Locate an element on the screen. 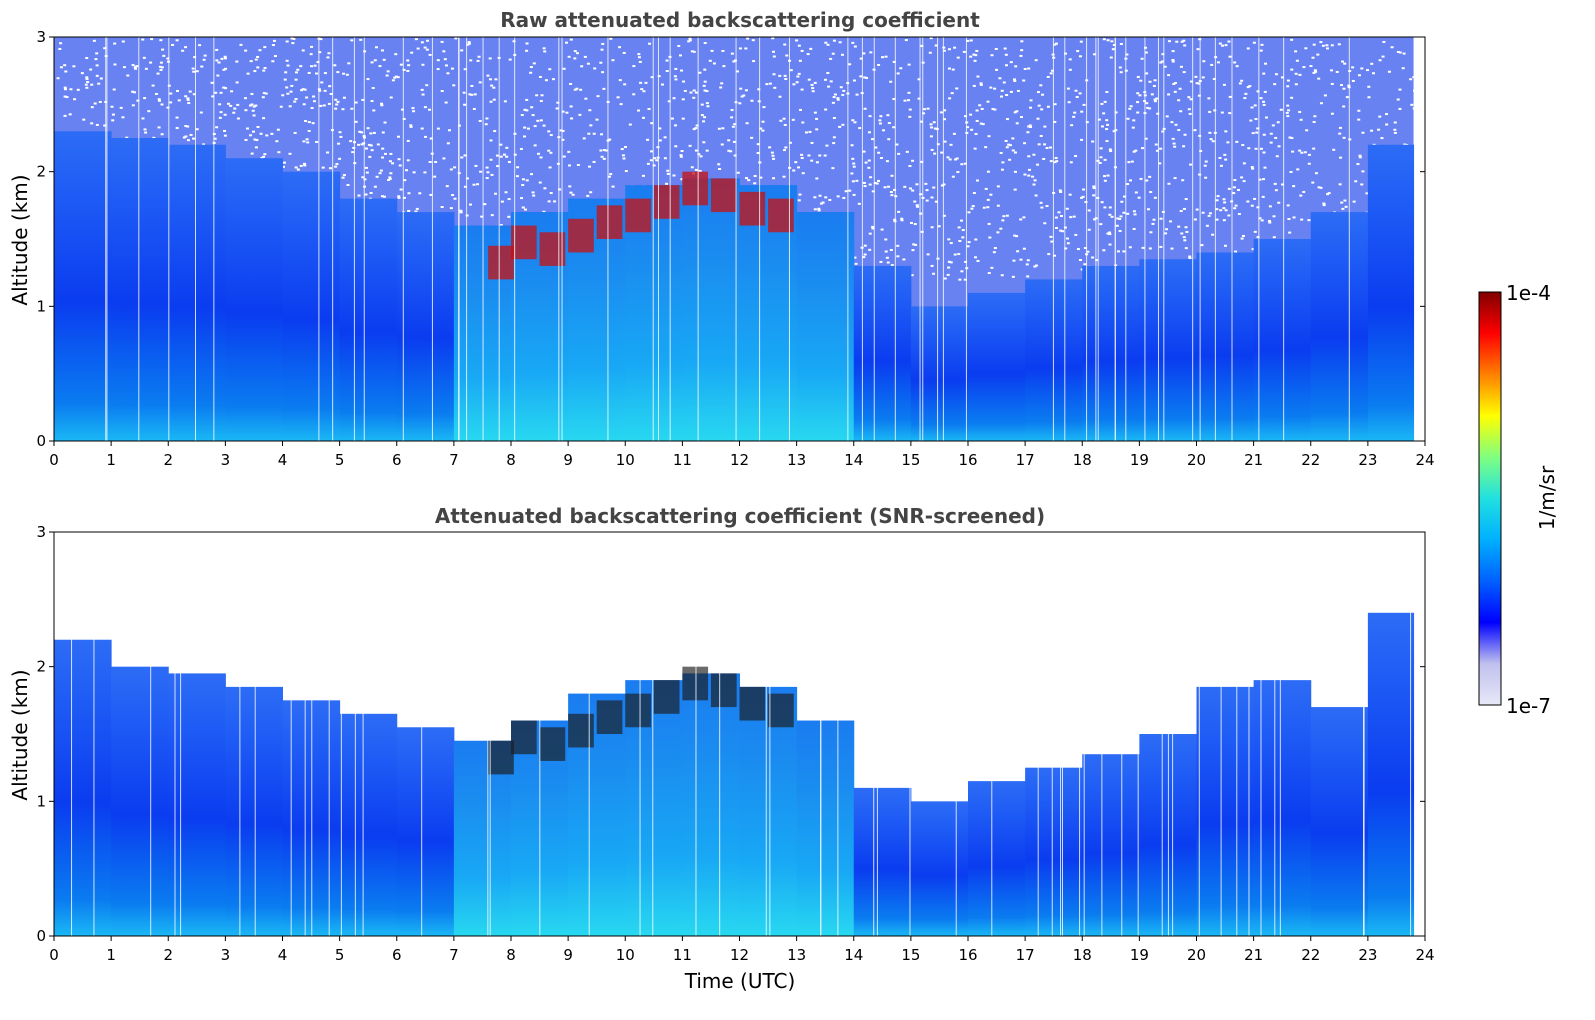 Image resolution: width=1595 pixels, height=1020 pixels. x-tick-label: 19 is located at coordinates (1139, 460).